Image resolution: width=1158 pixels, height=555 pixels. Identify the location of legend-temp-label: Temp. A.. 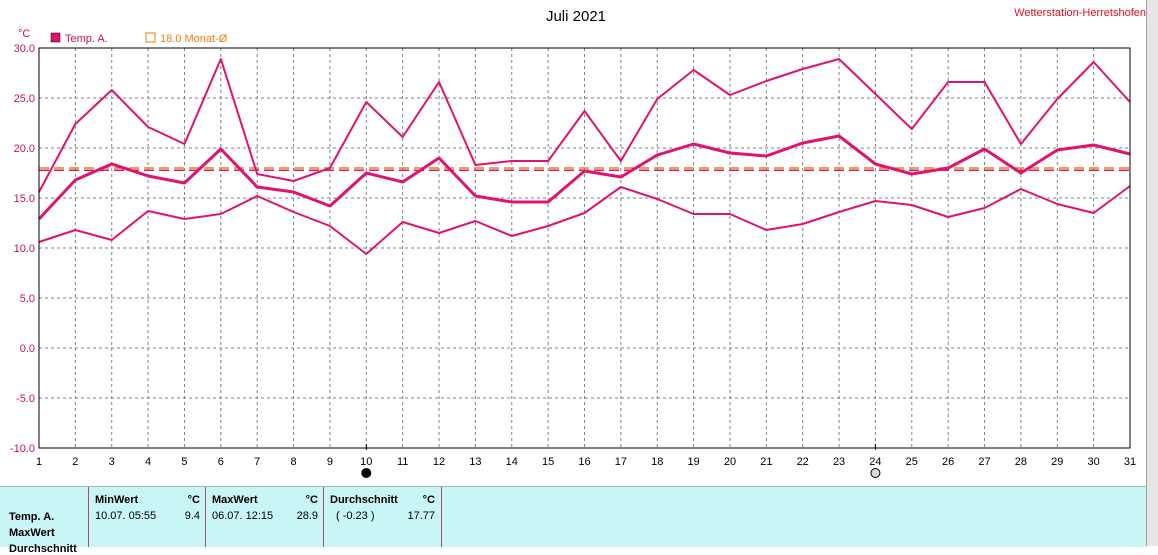
(86, 39).